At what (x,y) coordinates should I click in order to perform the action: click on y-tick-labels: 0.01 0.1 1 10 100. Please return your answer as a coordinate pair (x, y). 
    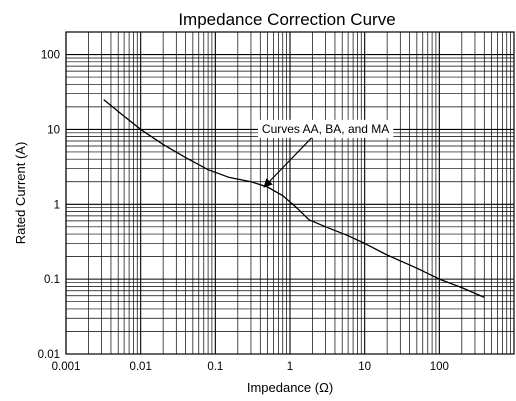
    Looking at the image, I should click on (49, 205).